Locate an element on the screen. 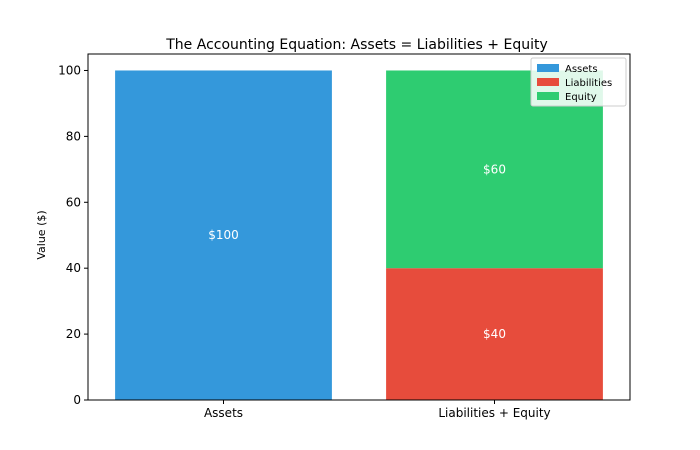 This screenshot has width=700, height=450. legend-entry: Assets is located at coordinates (581, 69).